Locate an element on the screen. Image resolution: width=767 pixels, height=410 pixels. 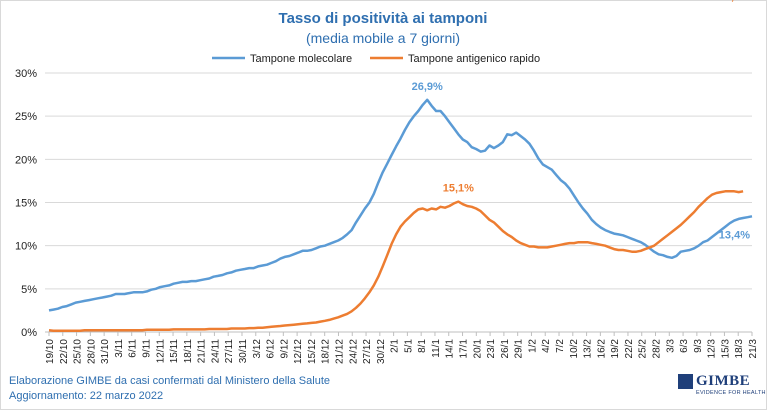
x-tick-label: 27/11 is located at coordinates (229, 351).